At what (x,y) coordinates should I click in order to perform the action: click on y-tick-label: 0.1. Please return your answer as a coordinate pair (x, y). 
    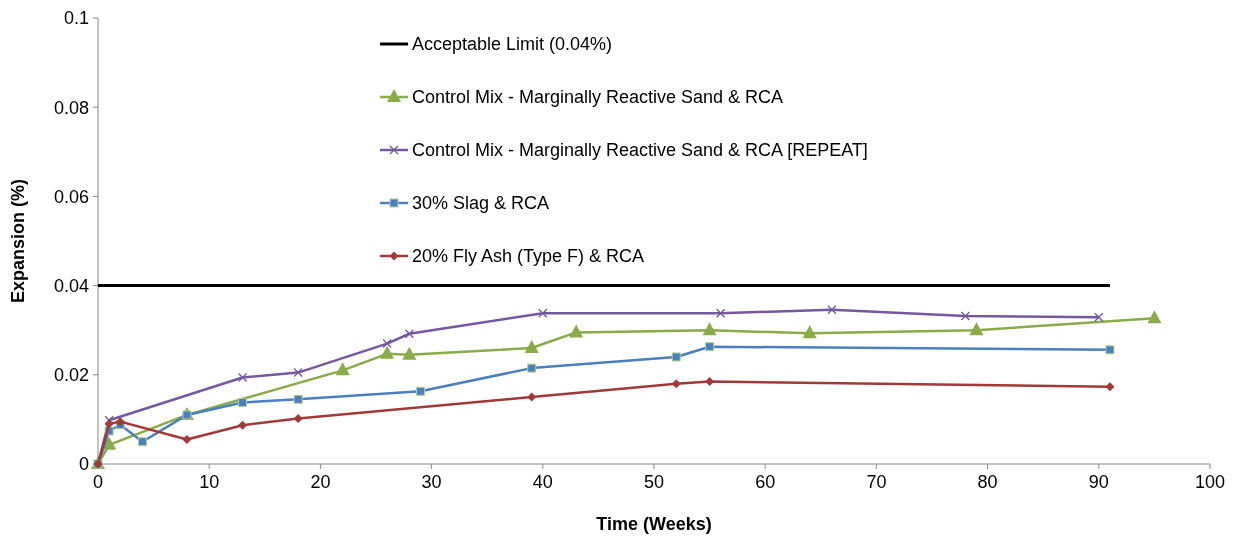
    Looking at the image, I should click on (76, 18).